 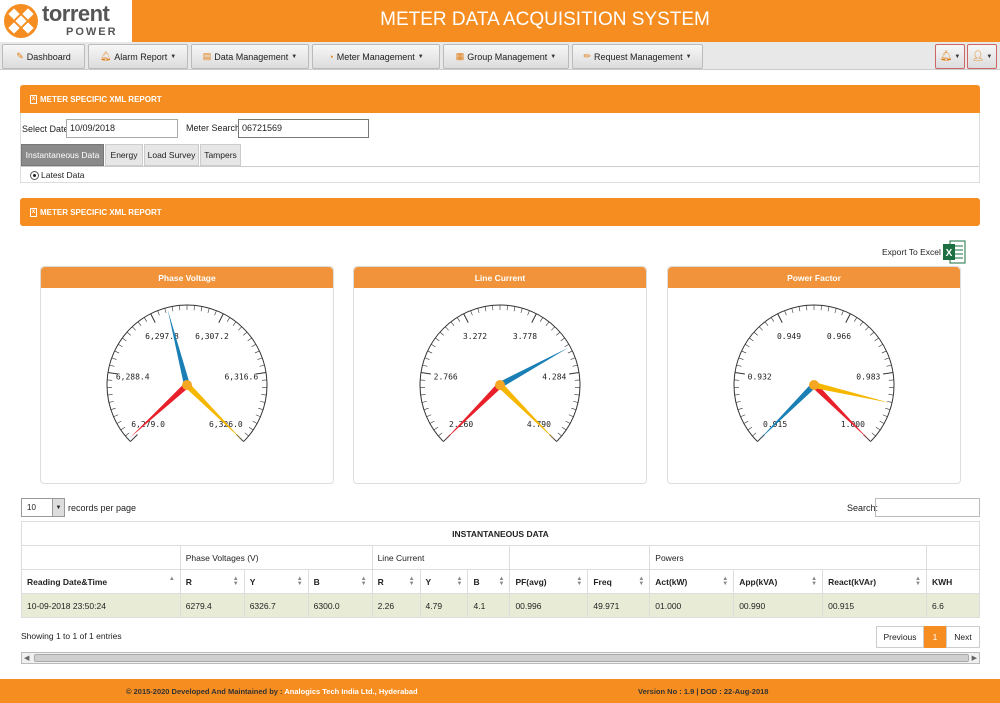 I want to click on notifications-button: 🔔︎ ▼, so click(x=950, y=56).